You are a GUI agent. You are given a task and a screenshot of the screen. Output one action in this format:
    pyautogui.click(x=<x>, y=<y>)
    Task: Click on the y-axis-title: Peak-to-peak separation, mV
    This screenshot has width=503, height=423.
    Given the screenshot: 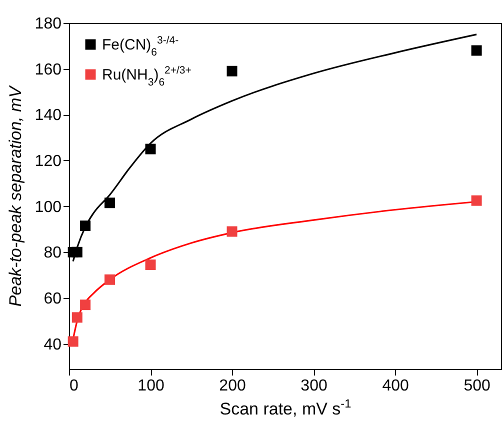 What is the action you would take?
    pyautogui.click(x=15, y=195)
    